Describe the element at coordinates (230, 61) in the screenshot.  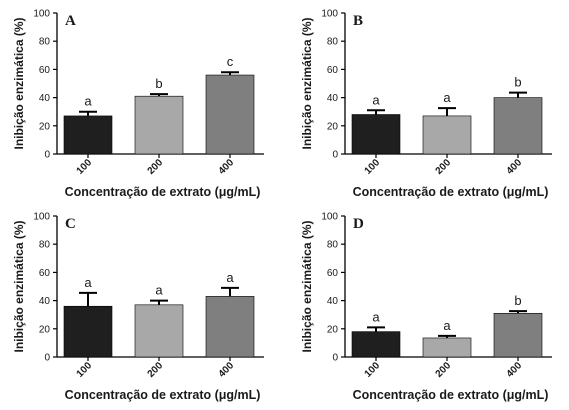
I see `significance-letter: c` at that location.